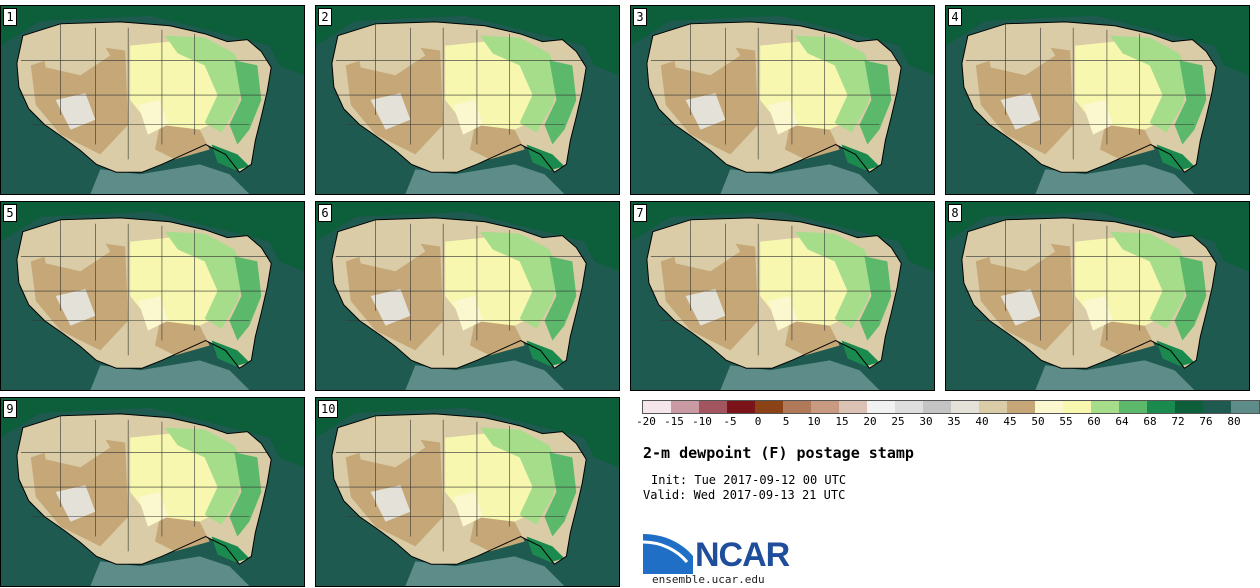 Image resolution: width=1260 pixels, height=588 pixels. I want to click on panel-number: 10, so click(328, 409).